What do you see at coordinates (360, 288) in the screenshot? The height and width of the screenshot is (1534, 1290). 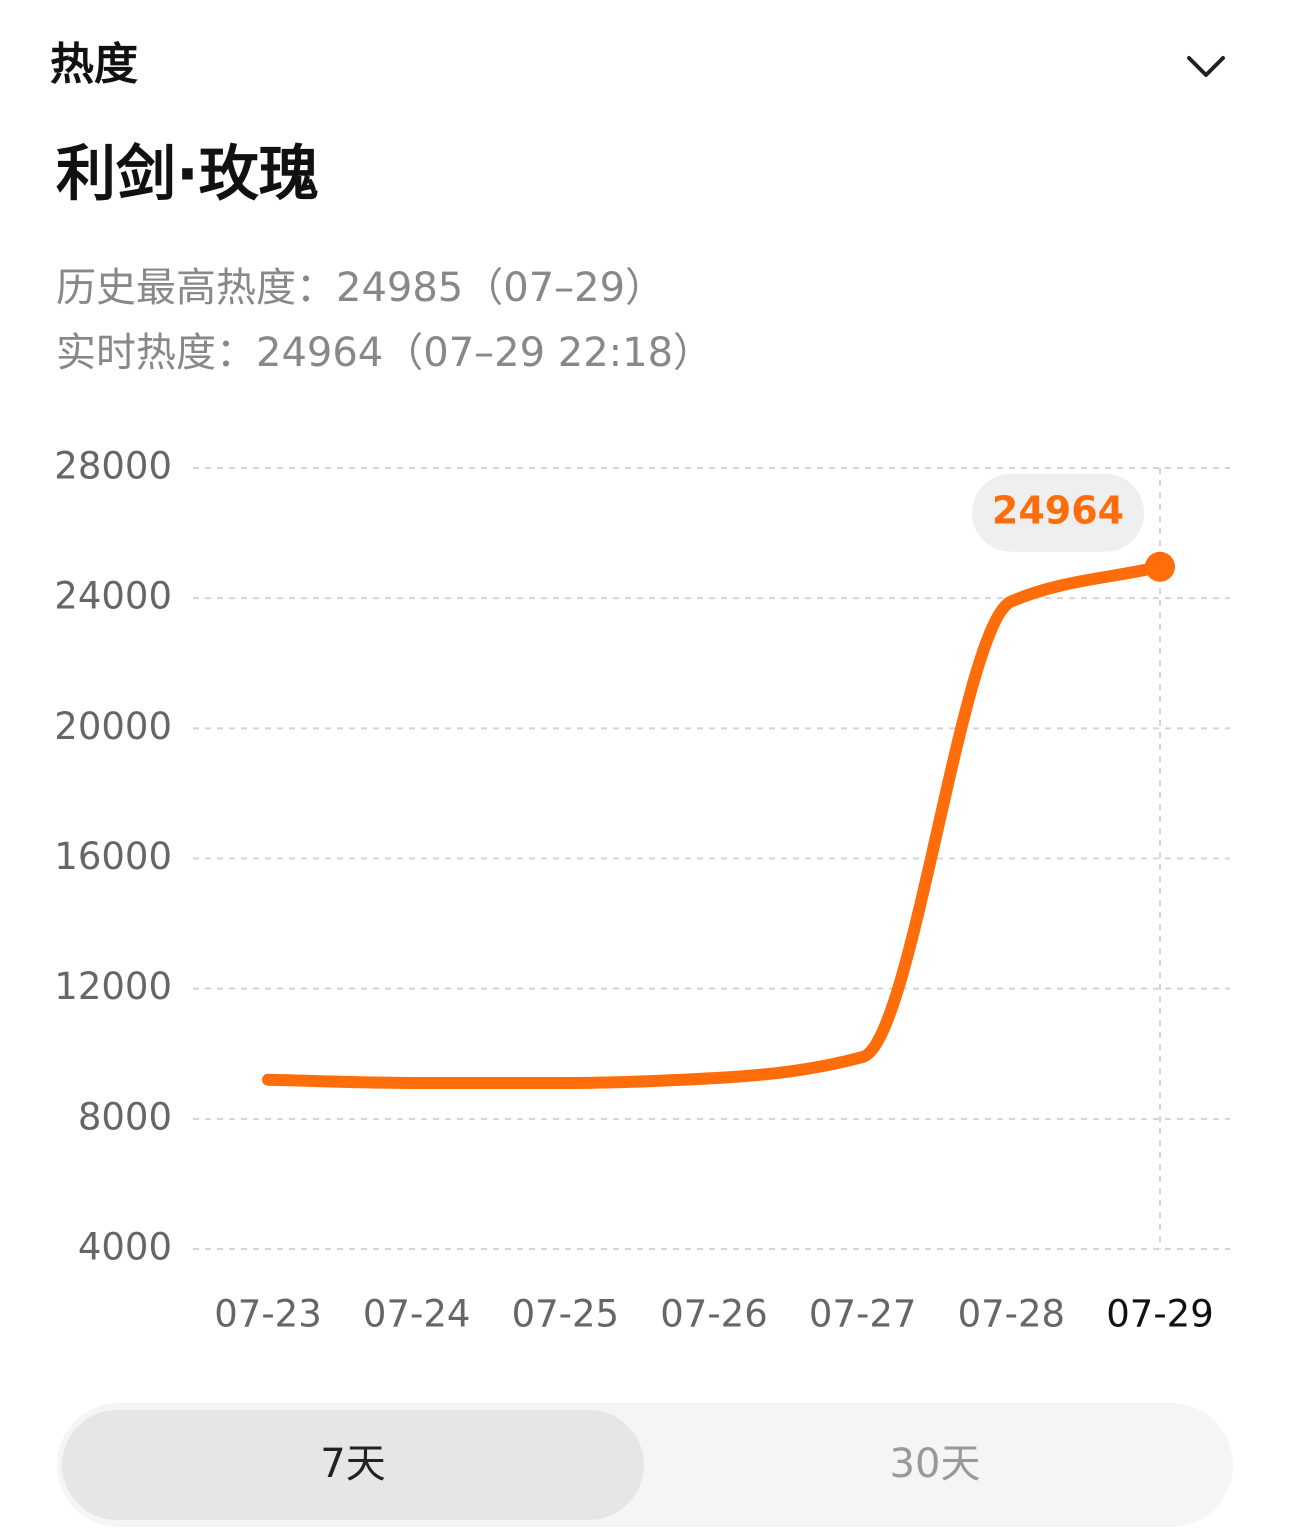 I see `stat-line: 历史最高热度：24985（07–29）` at bounding box center [360, 288].